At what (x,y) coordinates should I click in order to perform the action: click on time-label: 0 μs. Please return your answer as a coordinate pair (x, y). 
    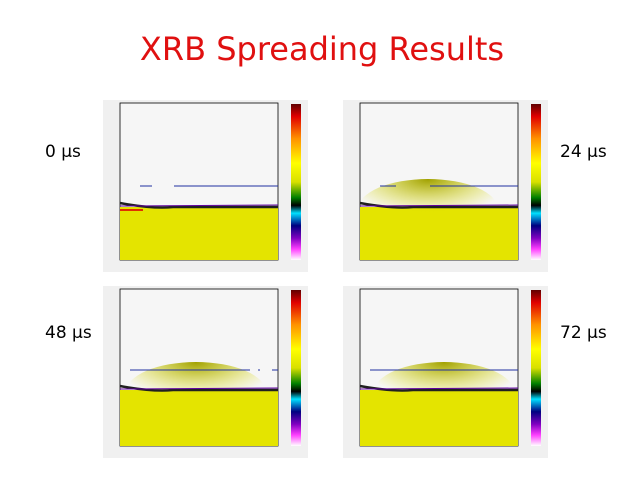
    Looking at the image, I should click on (63, 152).